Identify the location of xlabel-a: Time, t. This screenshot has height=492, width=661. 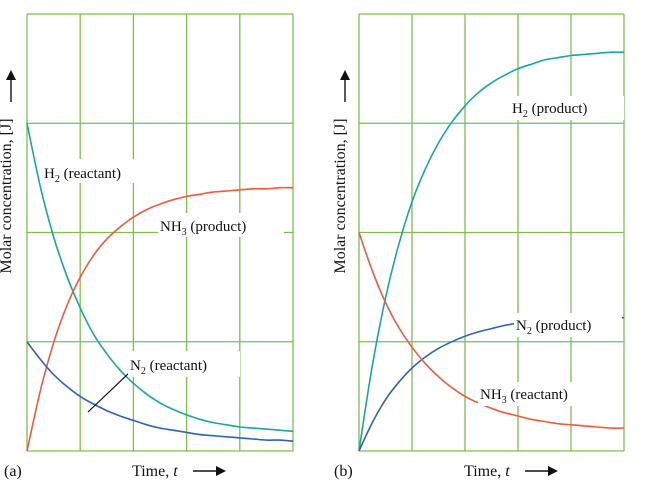
(155, 471).